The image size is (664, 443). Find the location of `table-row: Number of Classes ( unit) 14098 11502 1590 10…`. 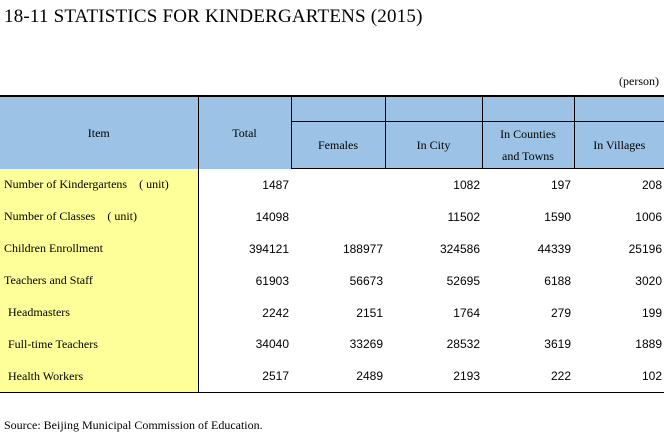

table-row: Number of Classes ( unit) 14098 11502 1590 10… is located at coordinates (332, 216).